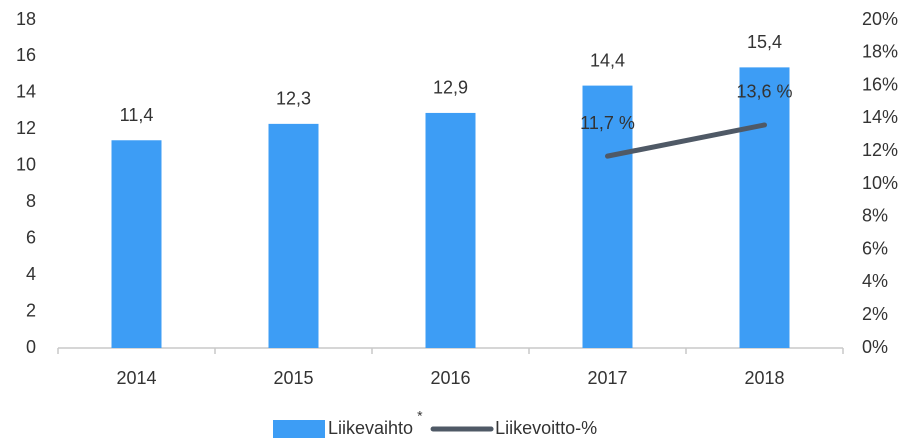  What do you see at coordinates (26, 165) in the screenshot?
I see `y-tick-label: 10` at bounding box center [26, 165].